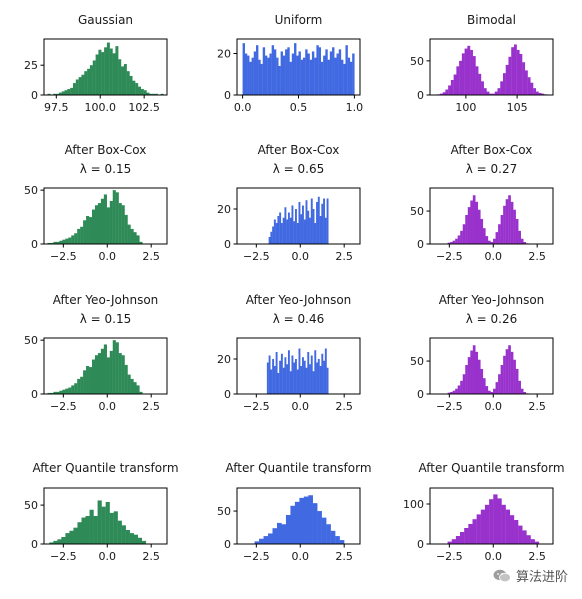 The image size is (582, 599). What do you see at coordinates (101, 512) in the screenshot?
I see `subplot-4-1: After Quantile transform −2.5 0.0 2.5 0 50` at bounding box center [101, 512].